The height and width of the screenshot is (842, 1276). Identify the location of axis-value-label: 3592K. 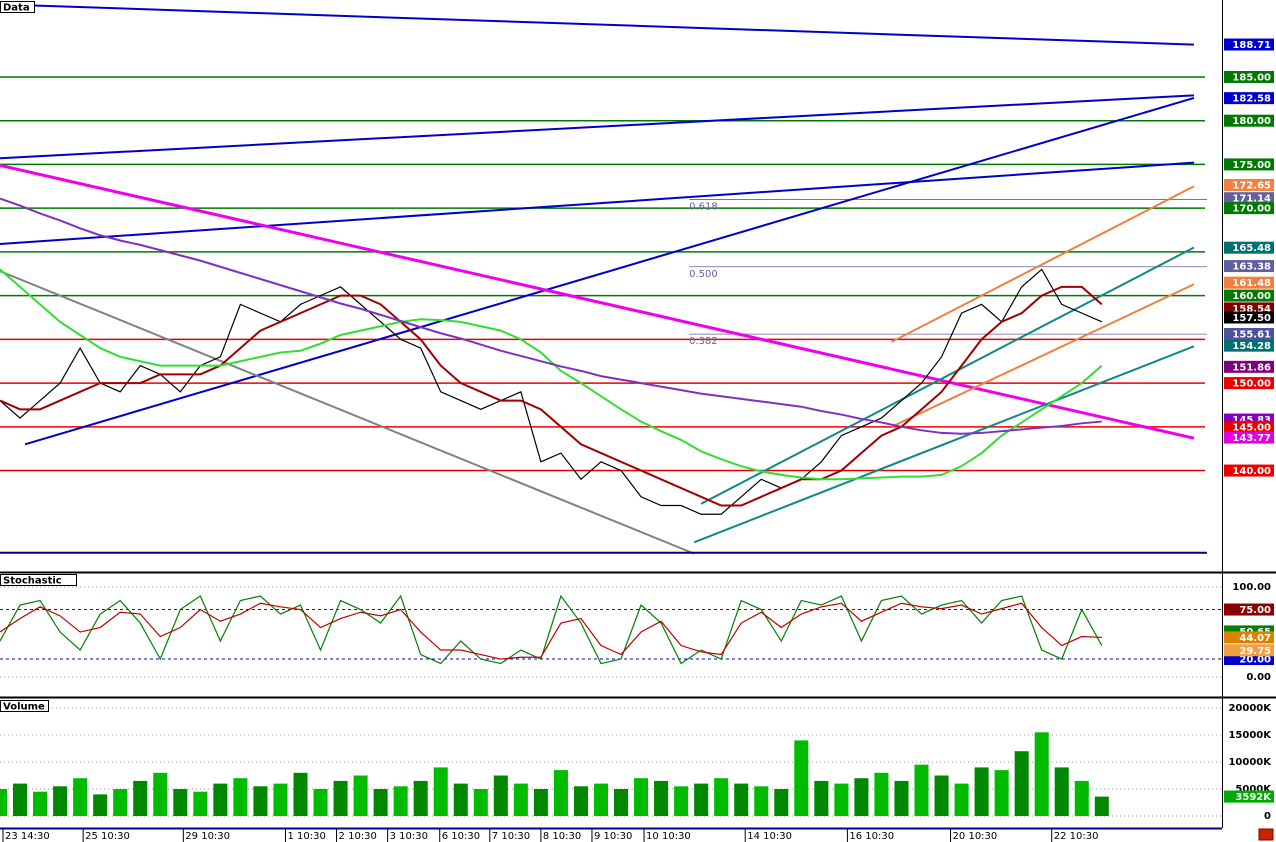
(1253, 797).